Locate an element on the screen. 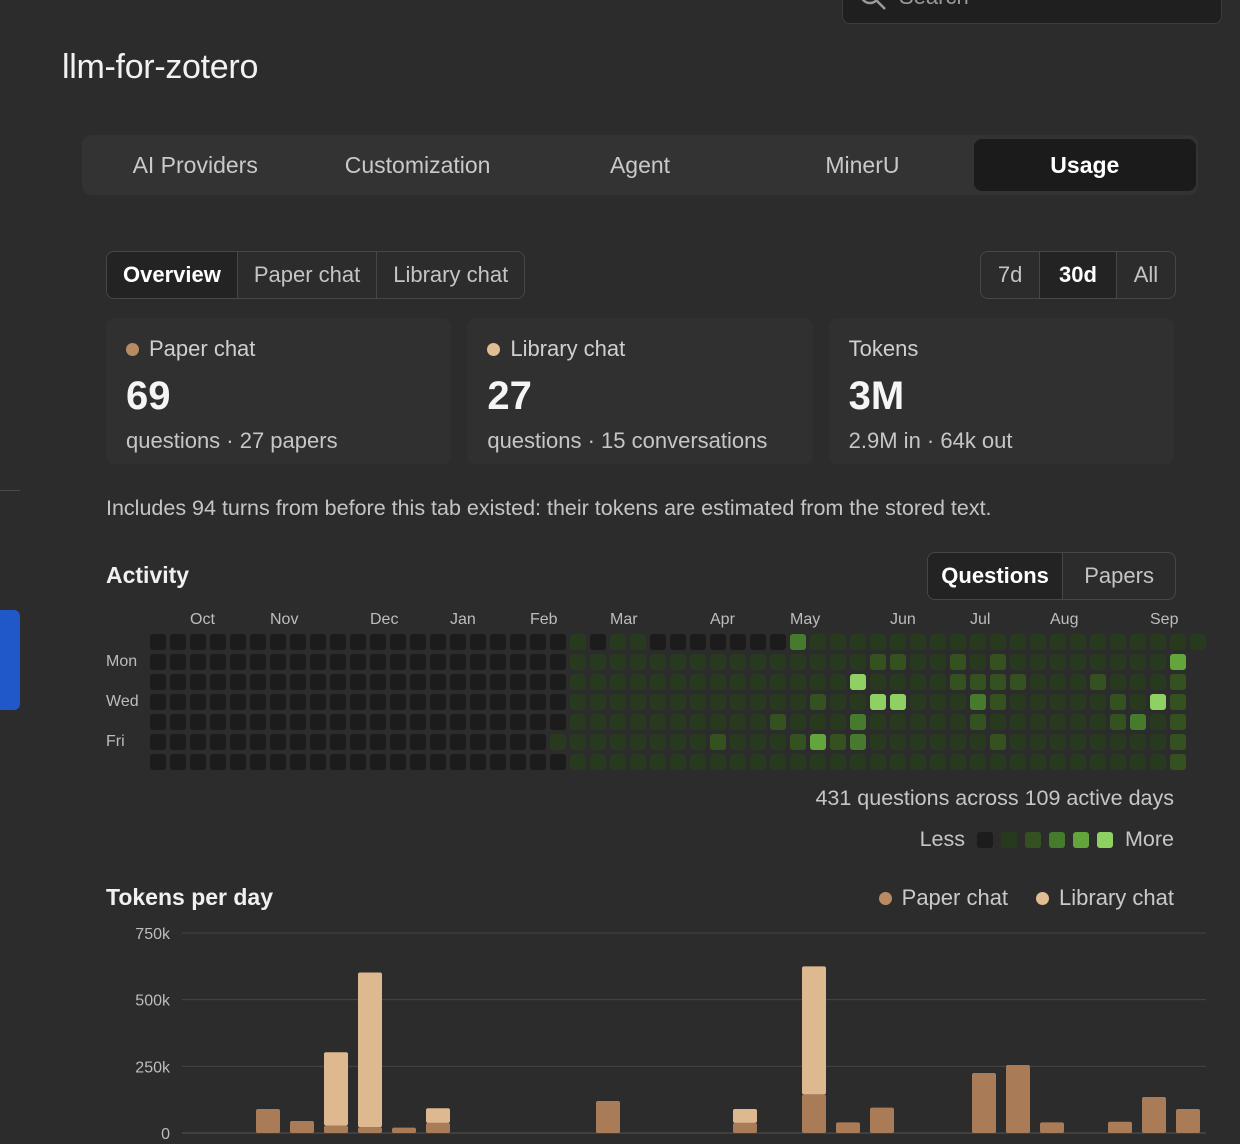  view-tab-paper-chat: Paper chat is located at coordinates (306, 275).